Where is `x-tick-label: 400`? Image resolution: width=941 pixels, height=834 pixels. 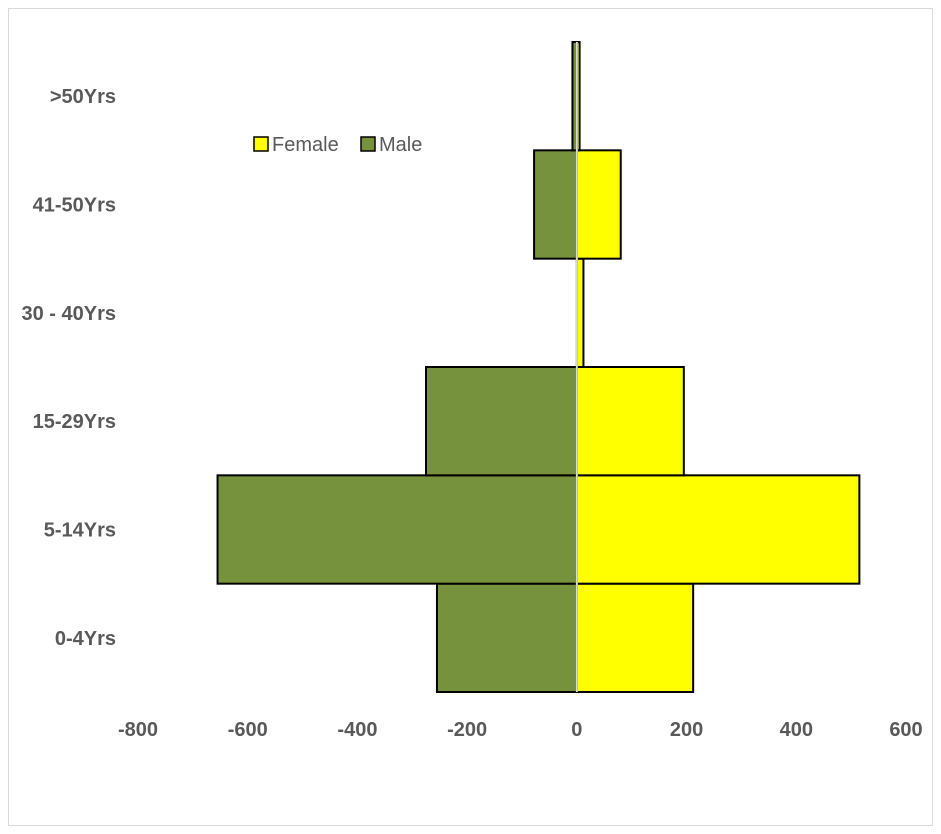
x-tick-label: 400 is located at coordinates (796, 730).